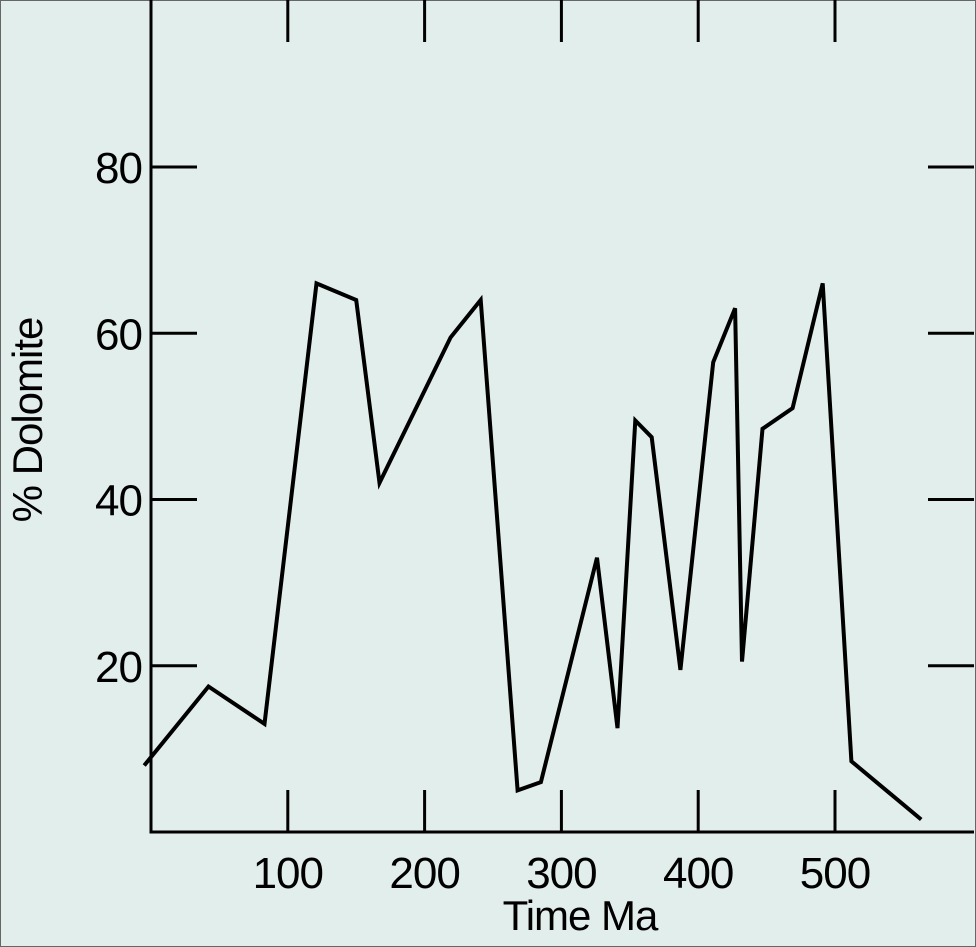 Image resolution: width=976 pixels, height=947 pixels. Describe the element at coordinates (835, 873) in the screenshot. I see `x-tick-label: 500` at that location.